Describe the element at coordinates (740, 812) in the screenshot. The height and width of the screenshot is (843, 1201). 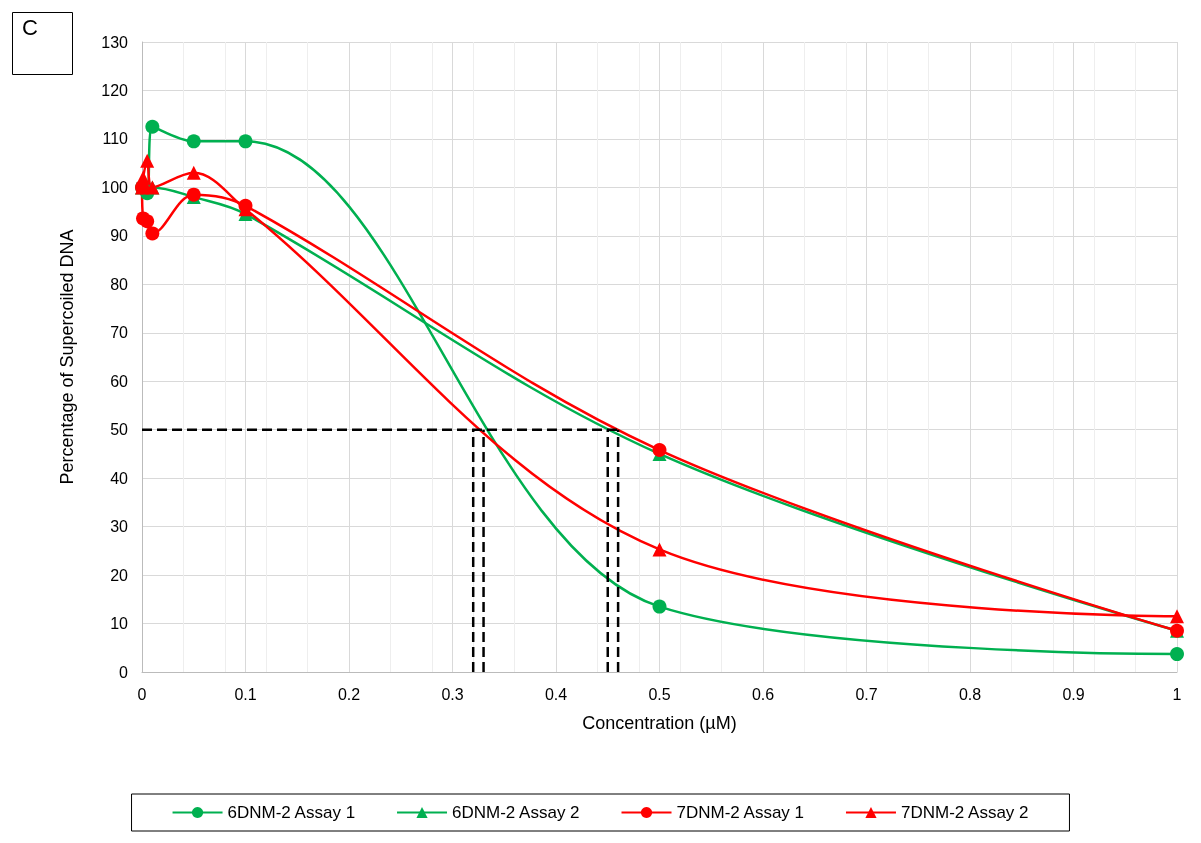
I see `legend-label: 7DNM-2 Assay 1` at that location.